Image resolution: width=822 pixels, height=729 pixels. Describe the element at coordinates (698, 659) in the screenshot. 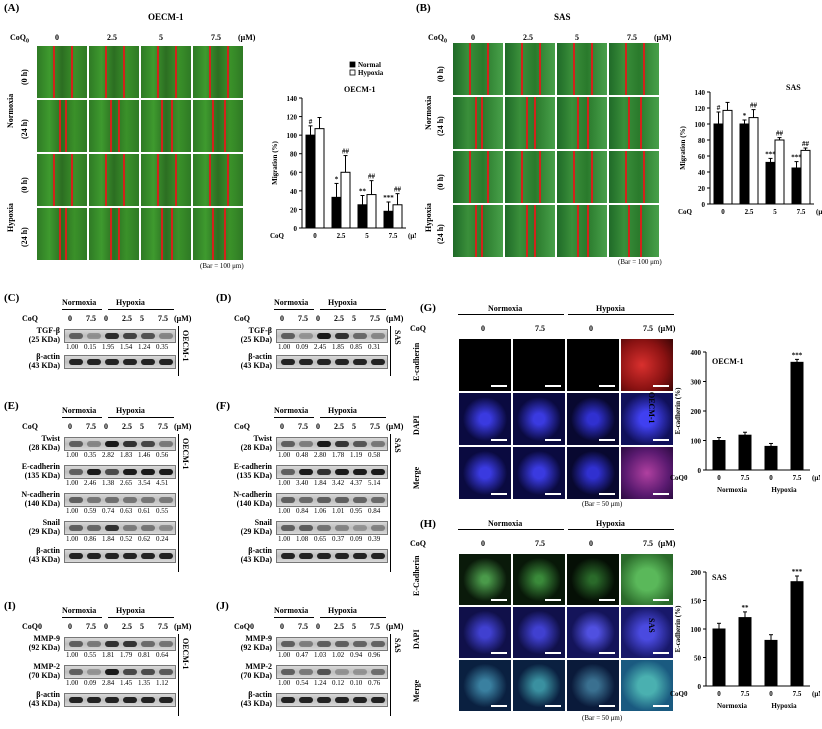

I see `y-tick-label: 50` at that location.